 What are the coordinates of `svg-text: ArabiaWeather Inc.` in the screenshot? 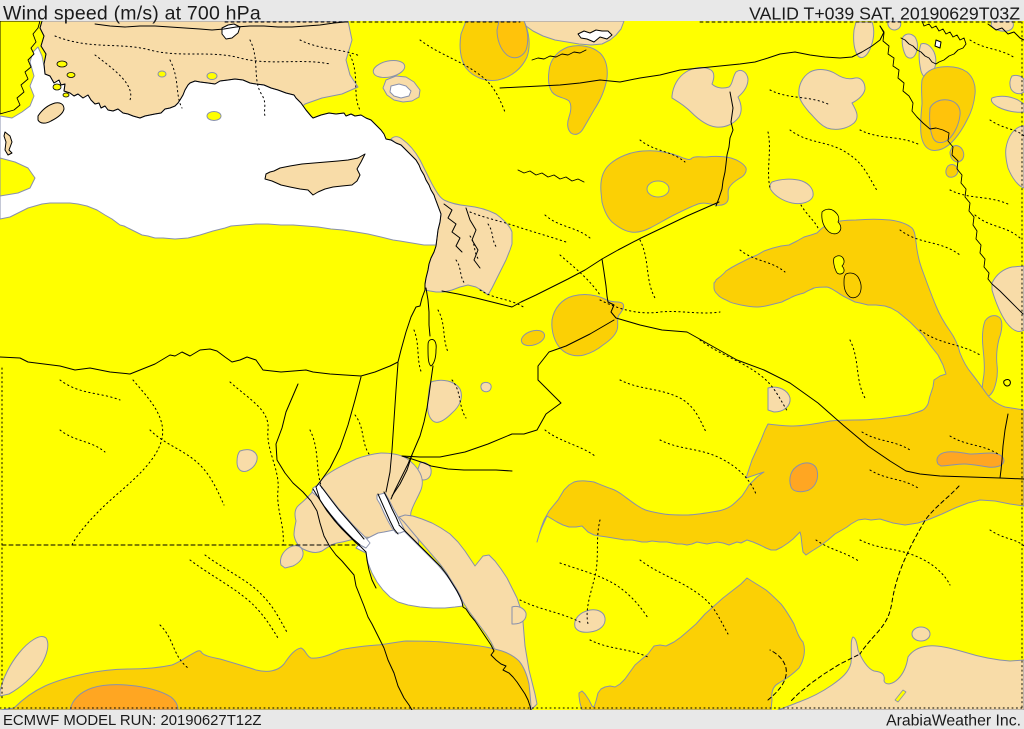 It's located at (953, 721).